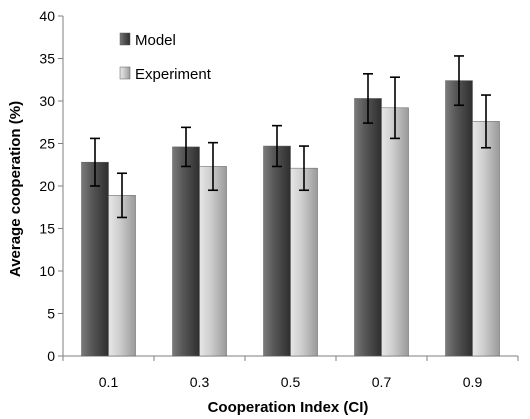 This screenshot has height=419, width=530. I want to click on x-tick-label: 0.5, so click(291, 382).